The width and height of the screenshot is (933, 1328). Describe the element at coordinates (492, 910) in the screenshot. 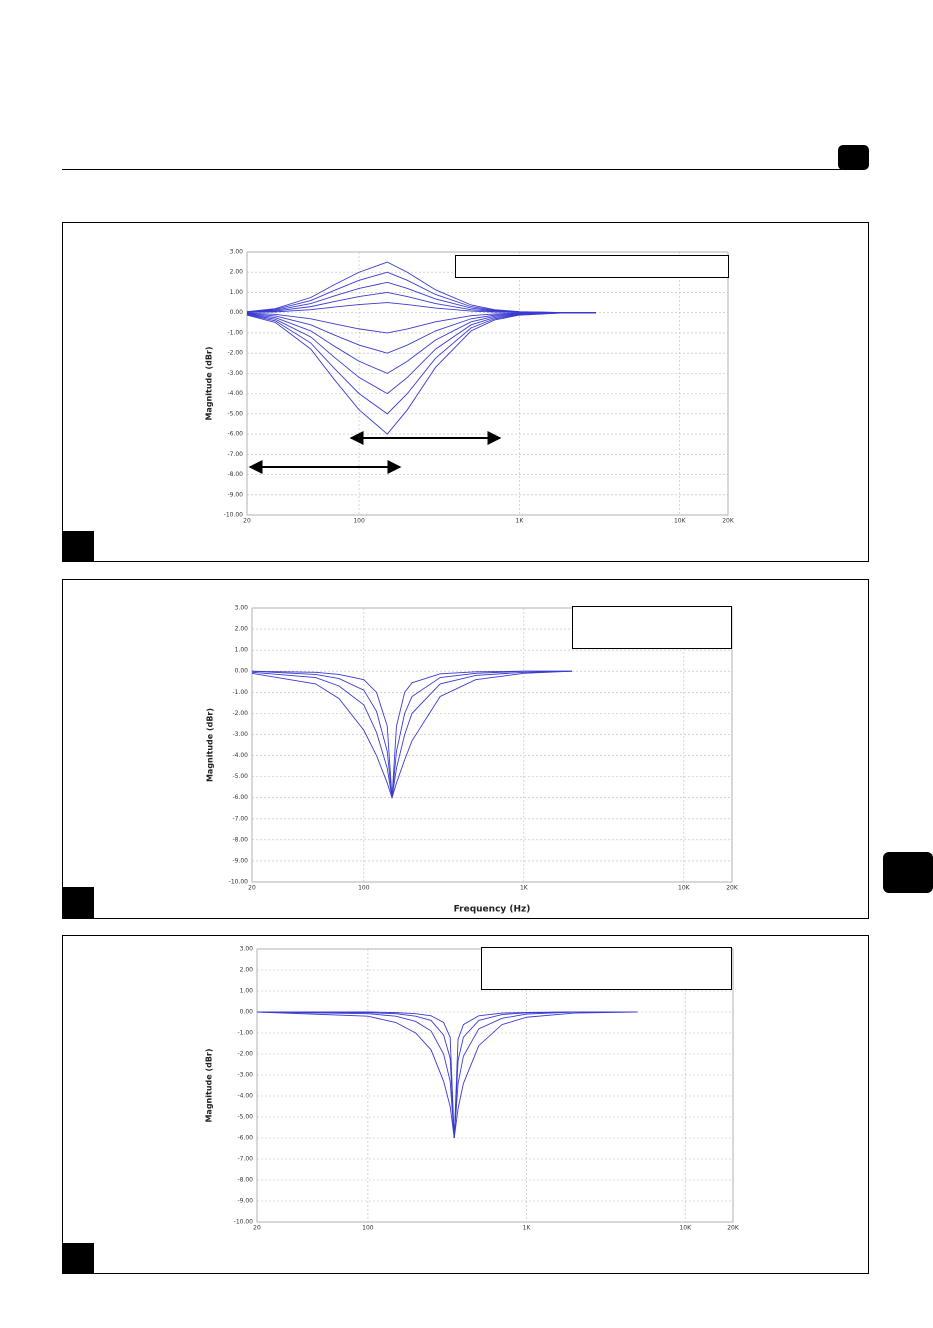

I see `x-axis-label: Frequency (Hz)` at that location.